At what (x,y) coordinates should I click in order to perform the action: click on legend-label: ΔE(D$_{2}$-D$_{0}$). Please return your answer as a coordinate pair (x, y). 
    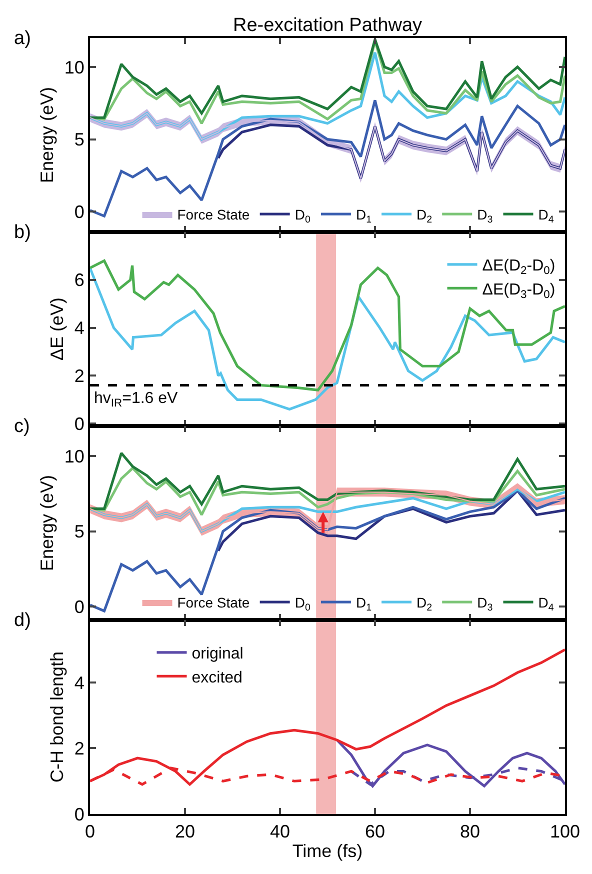
    Looking at the image, I should click on (519, 268).